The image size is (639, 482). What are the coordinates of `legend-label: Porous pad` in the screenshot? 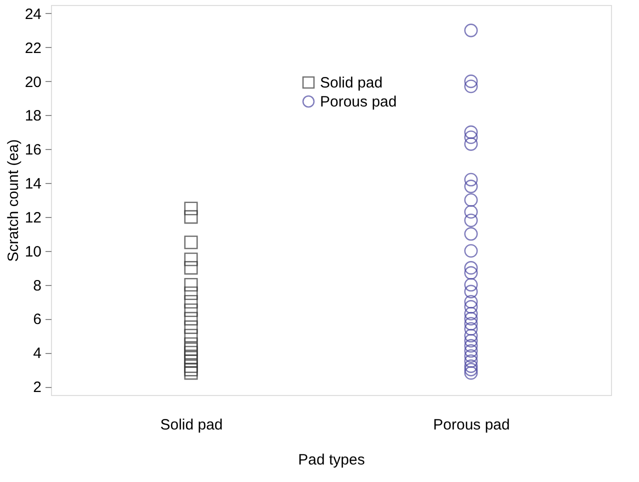 It's located at (358, 102).